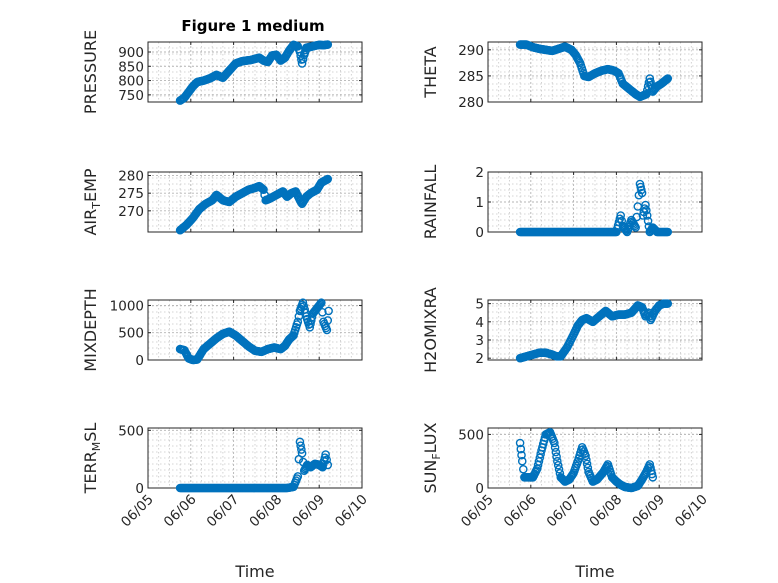 This screenshot has width=778, height=583. What do you see at coordinates (605, 511) in the screenshot?
I see `x-tick-label: 06/08` at bounding box center [605, 511].